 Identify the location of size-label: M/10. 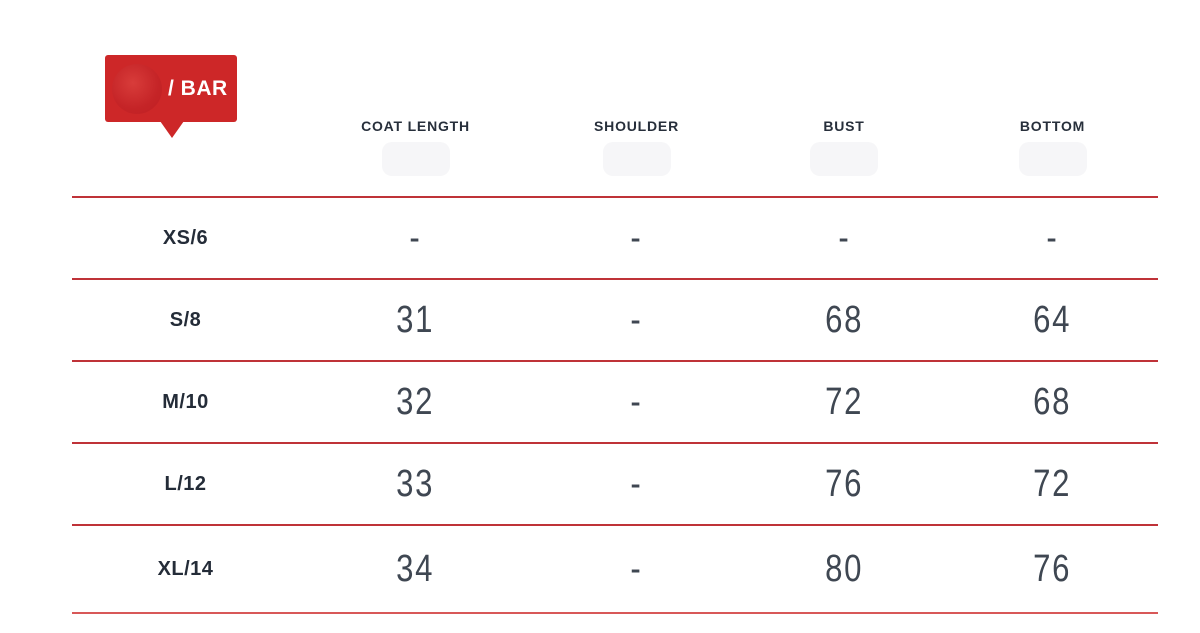
(185, 401).